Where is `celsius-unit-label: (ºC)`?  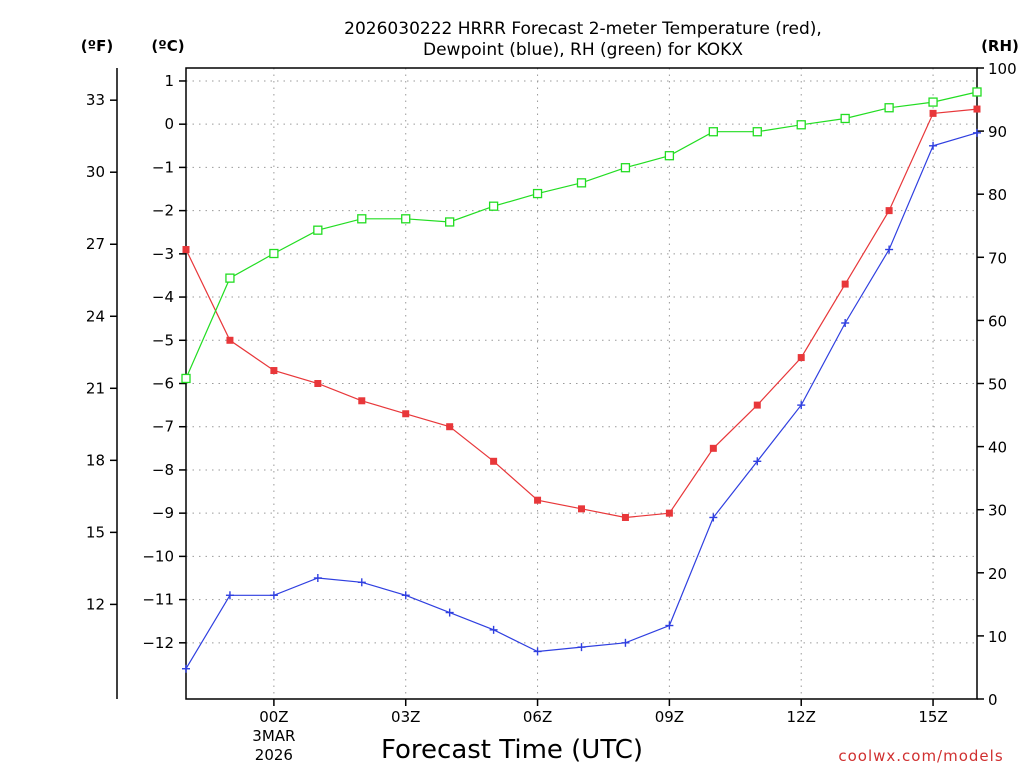 celsius-unit-label: (ºC) is located at coordinates (167, 46).